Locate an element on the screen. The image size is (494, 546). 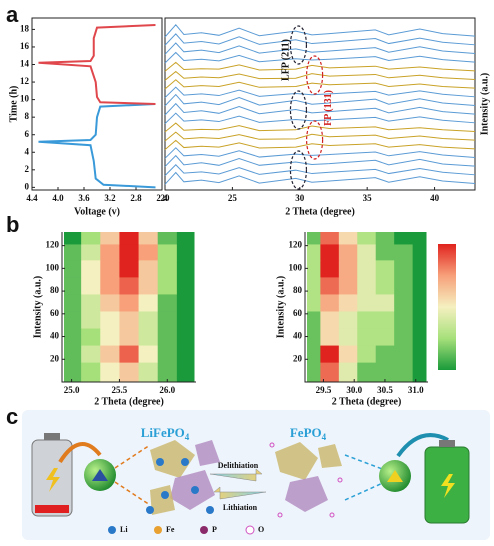
x-tick-label: 2.4 is located at coordinates (162, 198).